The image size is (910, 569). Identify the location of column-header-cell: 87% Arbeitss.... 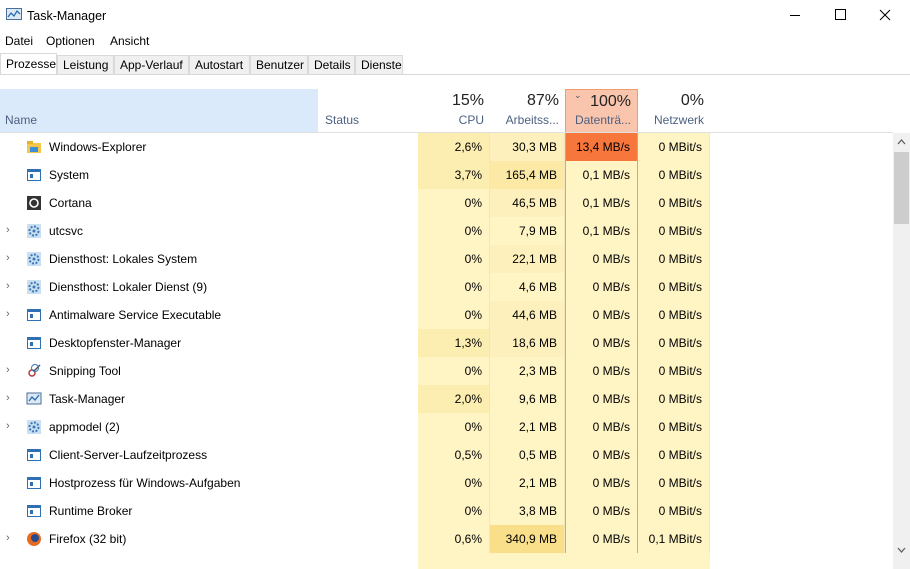
(527, 110).